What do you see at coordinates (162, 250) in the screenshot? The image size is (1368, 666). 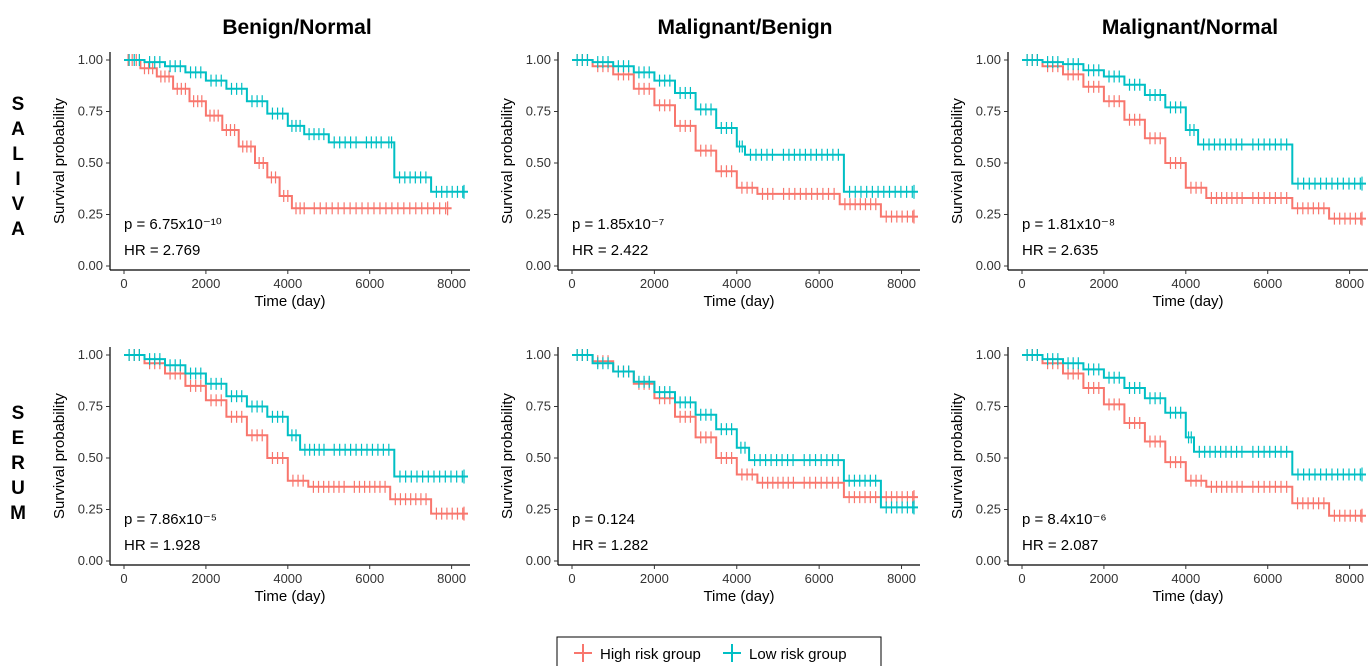 I see `hazard-ratio-label: HR = 2.769` at bounding box center [162, 250].